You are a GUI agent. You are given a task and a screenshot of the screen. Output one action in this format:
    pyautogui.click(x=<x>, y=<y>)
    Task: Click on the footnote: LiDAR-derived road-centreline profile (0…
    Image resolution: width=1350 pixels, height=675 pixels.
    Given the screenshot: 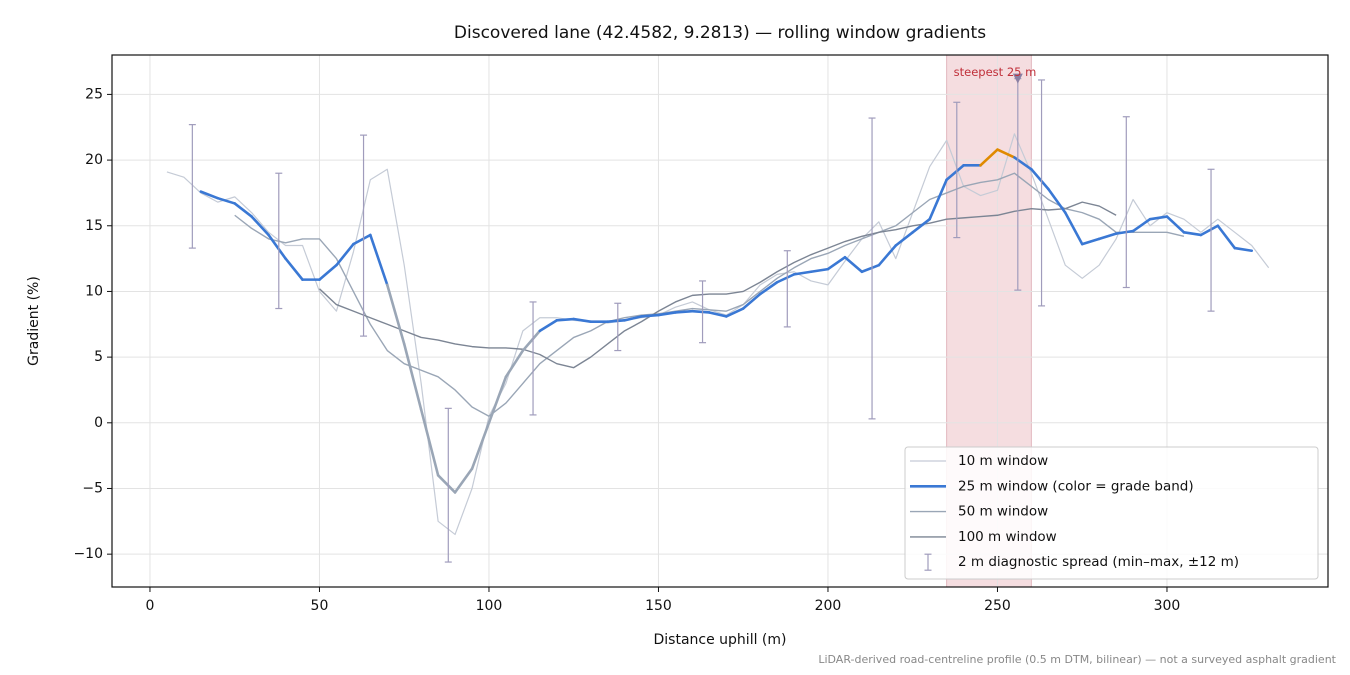 What is the action you would take?
    pyautogui.click(x=1077, y=659)
    